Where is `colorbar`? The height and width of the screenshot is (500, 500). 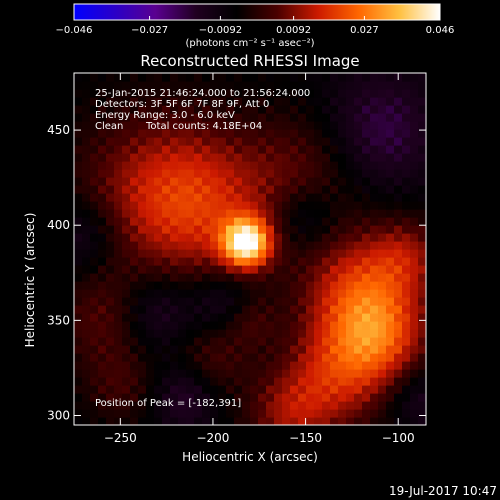 colorbar is located at coordinates (257, 12).